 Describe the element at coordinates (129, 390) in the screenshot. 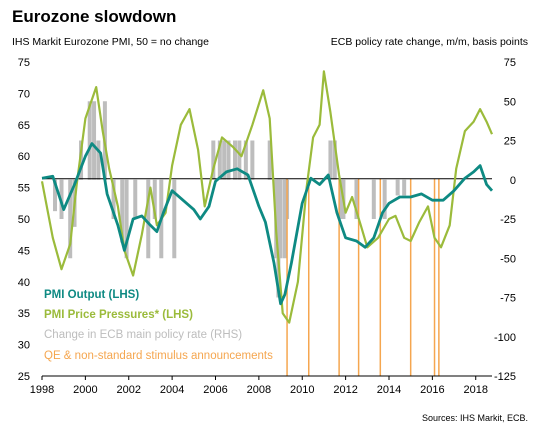

I see `x-tick-label: 2002` at that location.